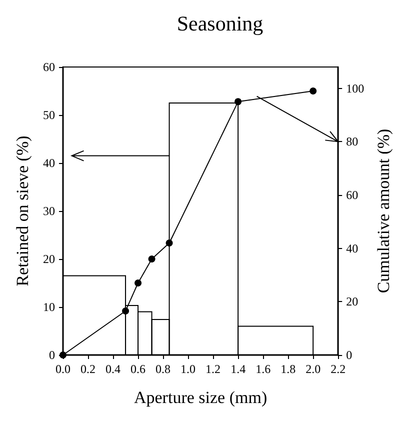 This screenshot has width=400, height=421. I want to click on x-tick-label: 1.2, so click(213, 369).